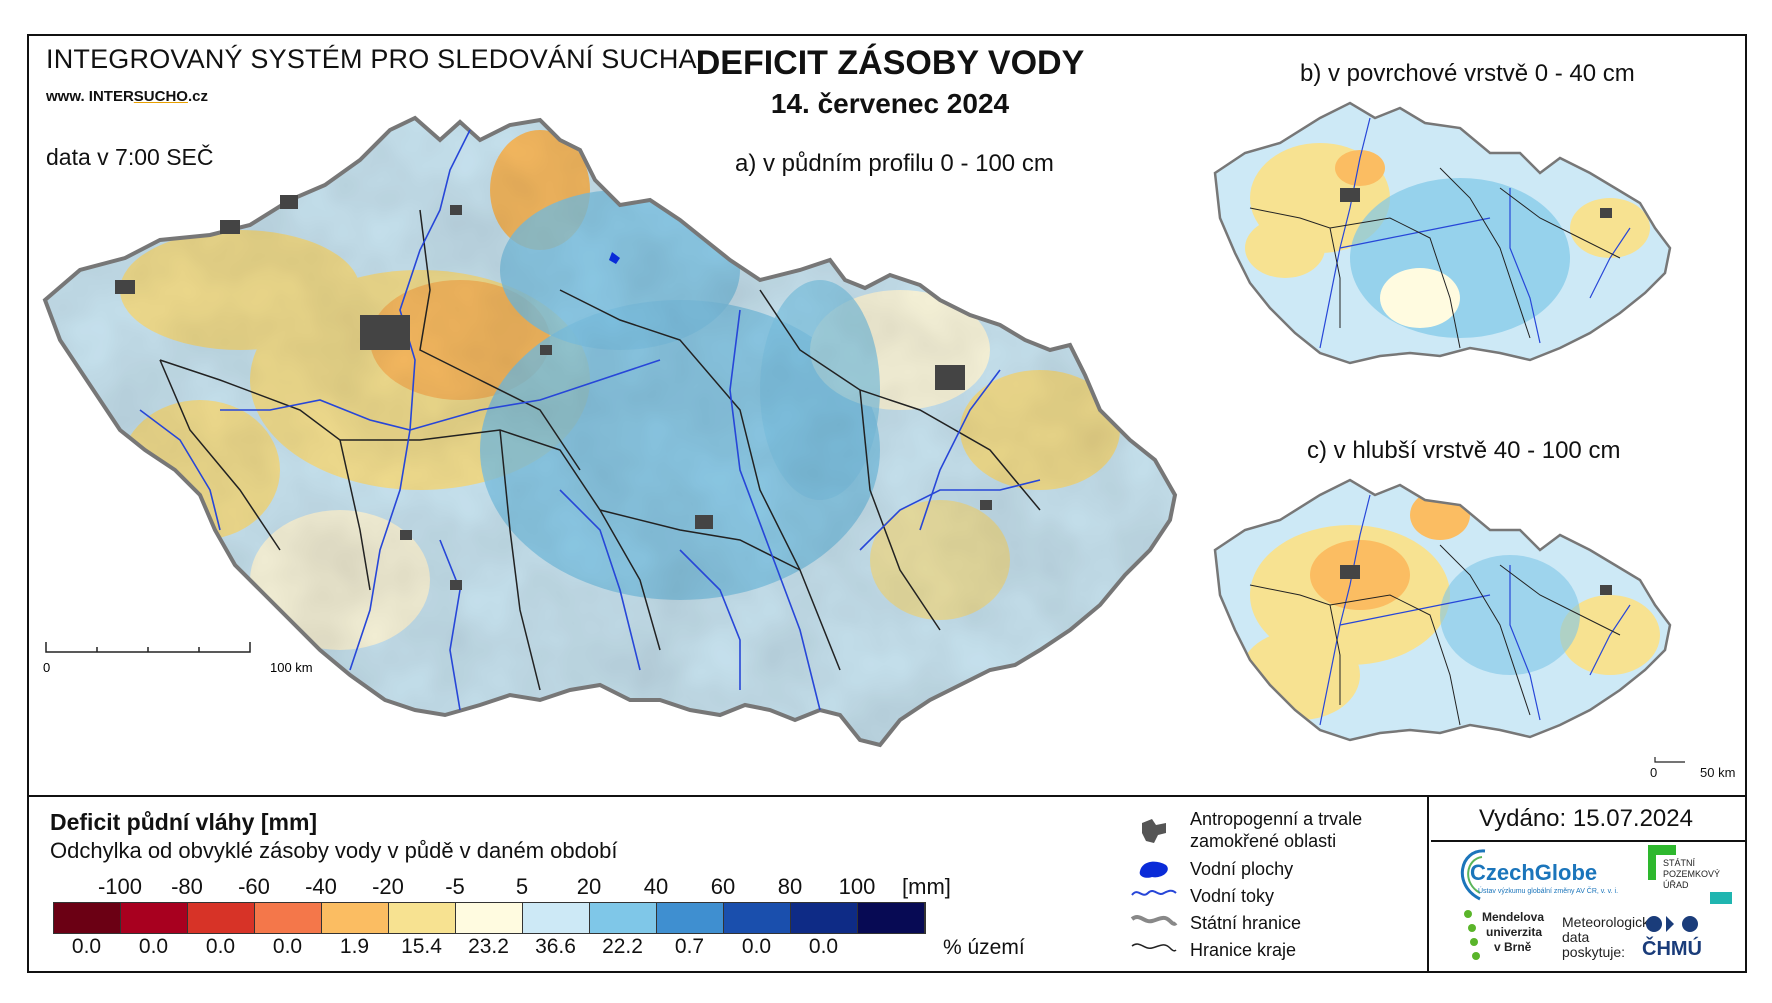 The image size is (1772, 1003). Describe the element at coordinates (1672, 949) in the screenshot. I see `chmu-logo: ČHMÚ` at that location.